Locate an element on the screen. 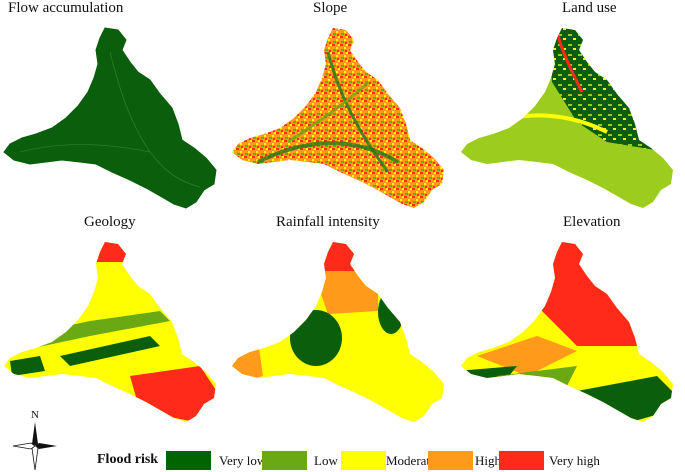 This screenshot has width=685, height=472. legend-label-very-high: Very high is located at coordinates (574, 460).